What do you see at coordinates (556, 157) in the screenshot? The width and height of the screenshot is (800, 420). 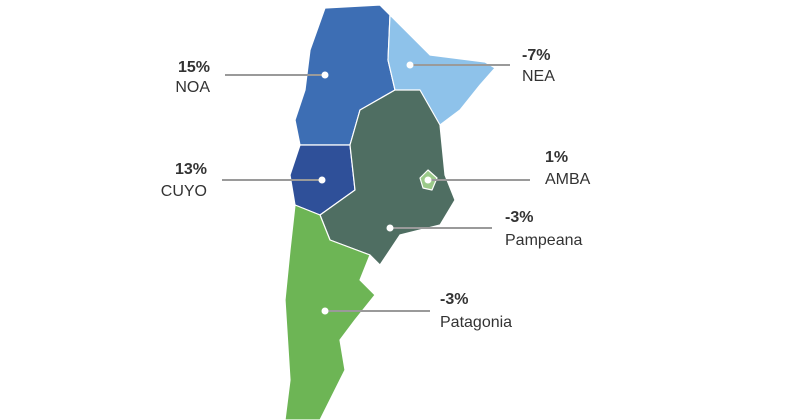 I see `region-value: 1%` at bounding box center [556, 157].